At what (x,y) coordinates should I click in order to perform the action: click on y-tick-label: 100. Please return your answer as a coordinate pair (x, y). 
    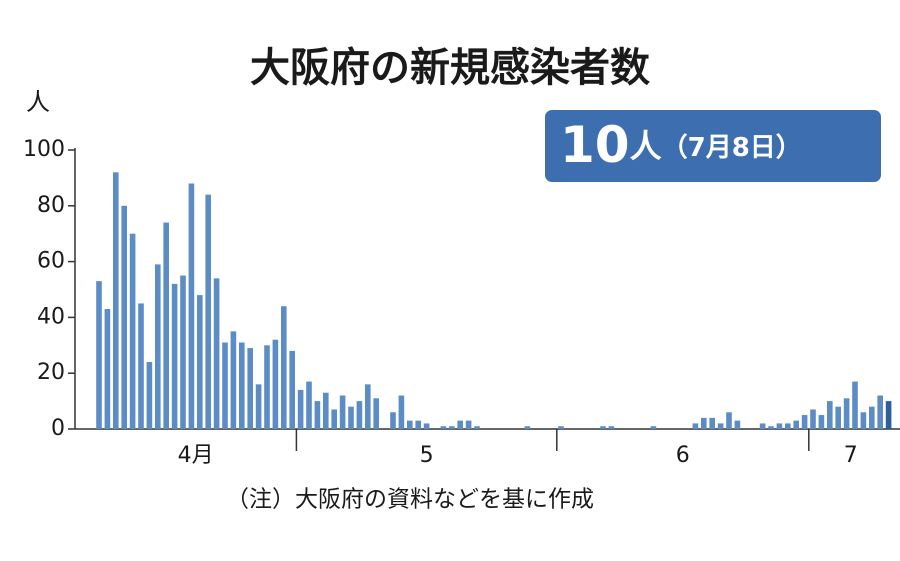
    Looking at the image, I should click on (44, 149).